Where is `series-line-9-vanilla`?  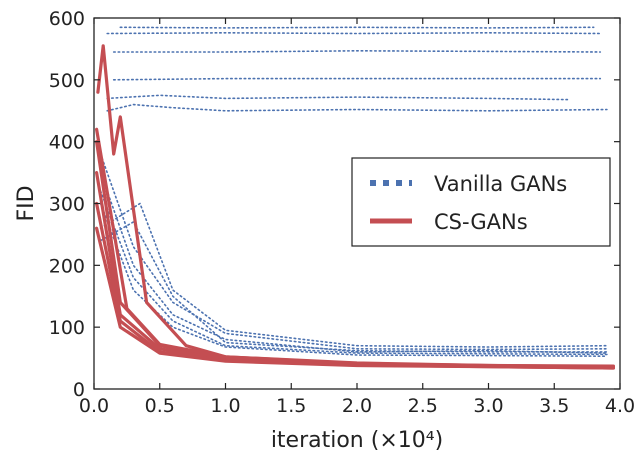
series-line-9-vanilla is located at coordinates (357, 51).